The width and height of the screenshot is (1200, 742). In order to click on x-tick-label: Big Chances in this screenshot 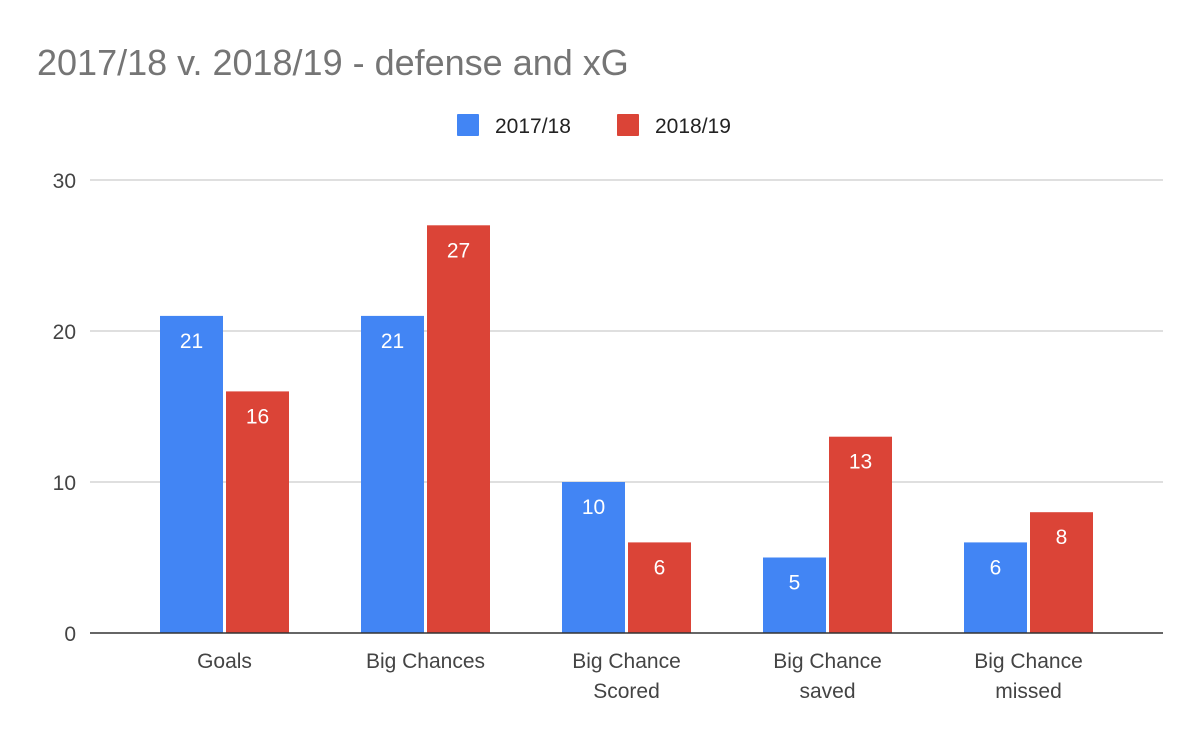, I will do `click(425, 661)`.